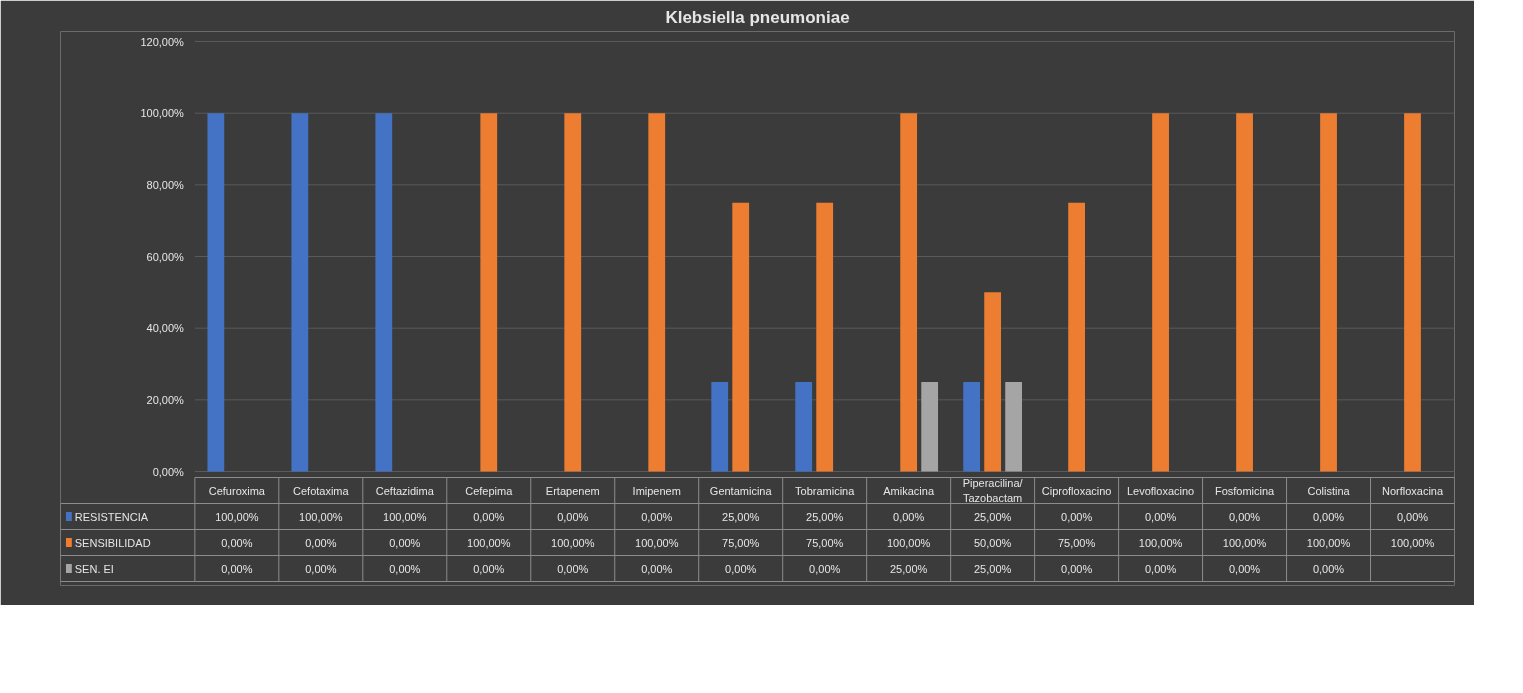 This screenshot has height=693, width=1523. What do you see at coordinates (111, 516) in the screenshot?
I see `legend-label: RESISTENCIA` at bounding box center [111, 516].